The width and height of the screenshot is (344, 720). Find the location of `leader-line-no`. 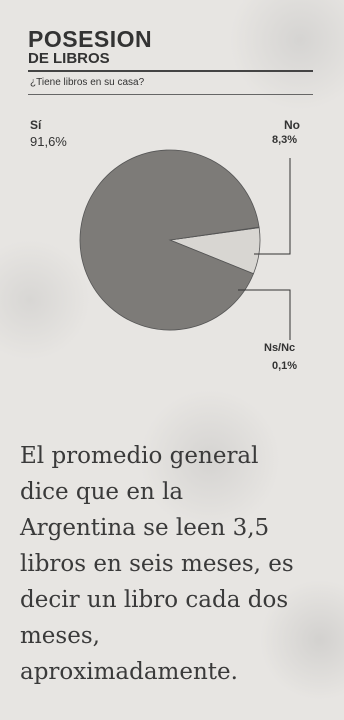

leader-line-no is located at coordinates (272, 206).